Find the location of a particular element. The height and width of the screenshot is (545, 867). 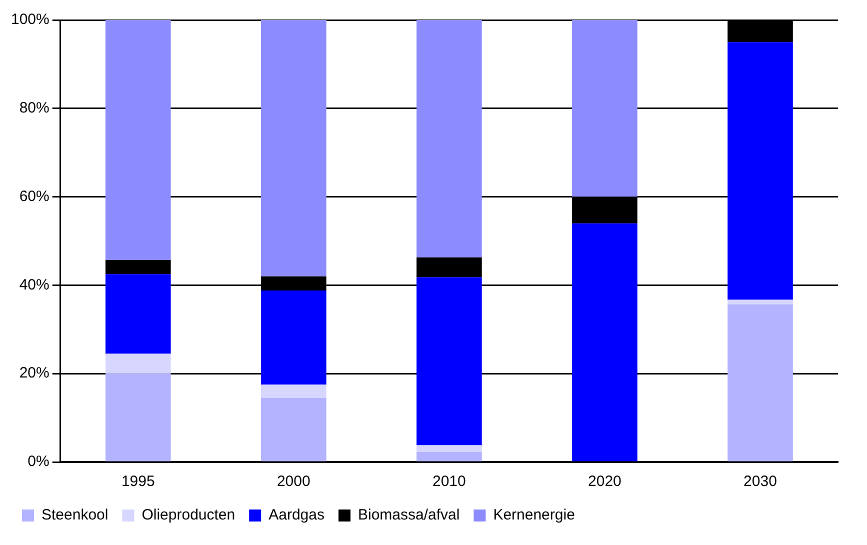

legend-label: Steenkool is located at coordinates (75, 515).